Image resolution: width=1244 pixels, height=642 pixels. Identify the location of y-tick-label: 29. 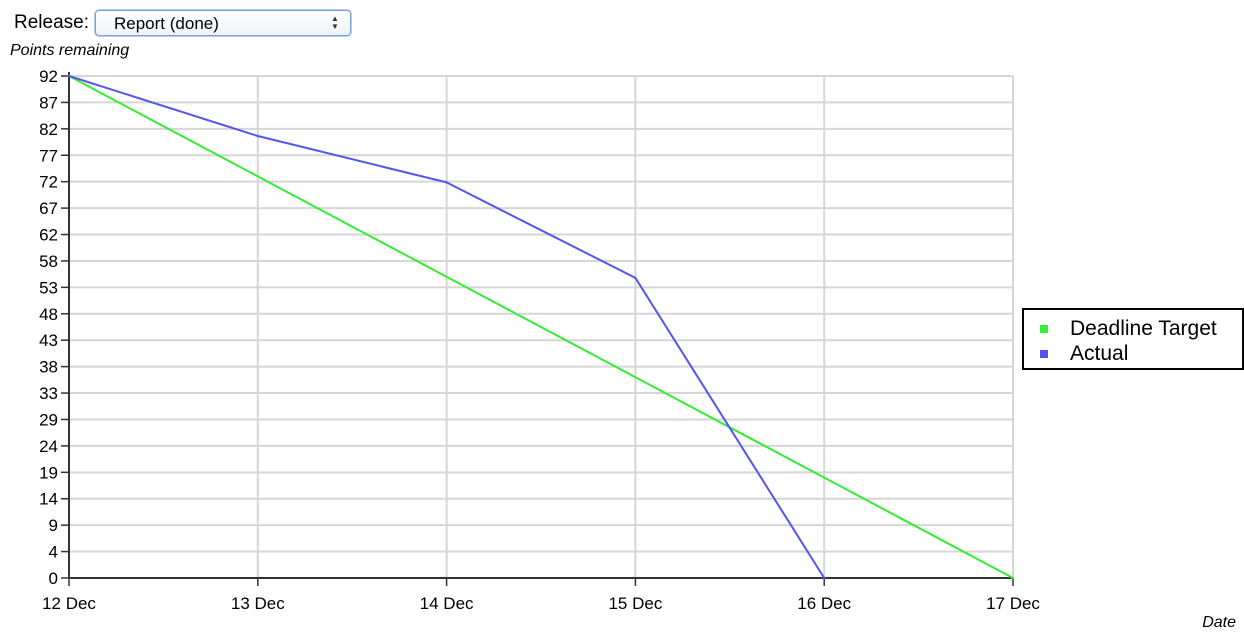
(48, 419).